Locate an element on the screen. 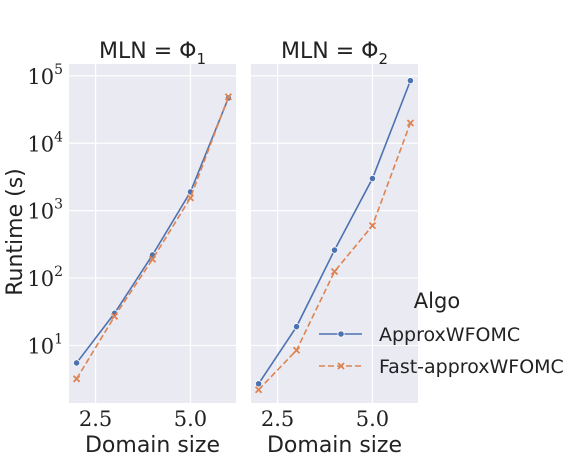 Image resolution: width=576 pixels, height=475 pixels. legend-label: Fast-approxWFOMC is located at coordinates (471, 367).